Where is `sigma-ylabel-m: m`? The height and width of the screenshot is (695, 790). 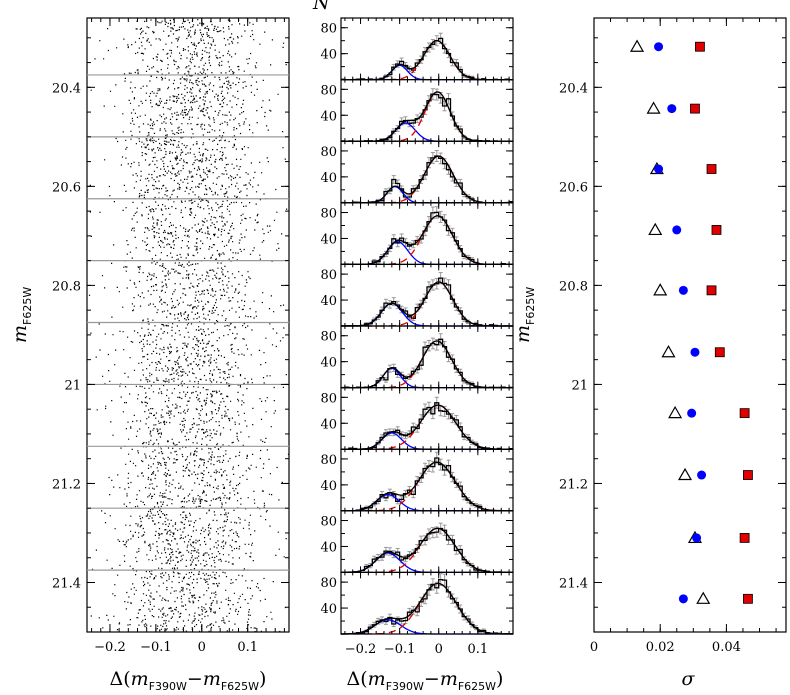 sigma-ylabel-m: m is located at coordinates (523, 334).